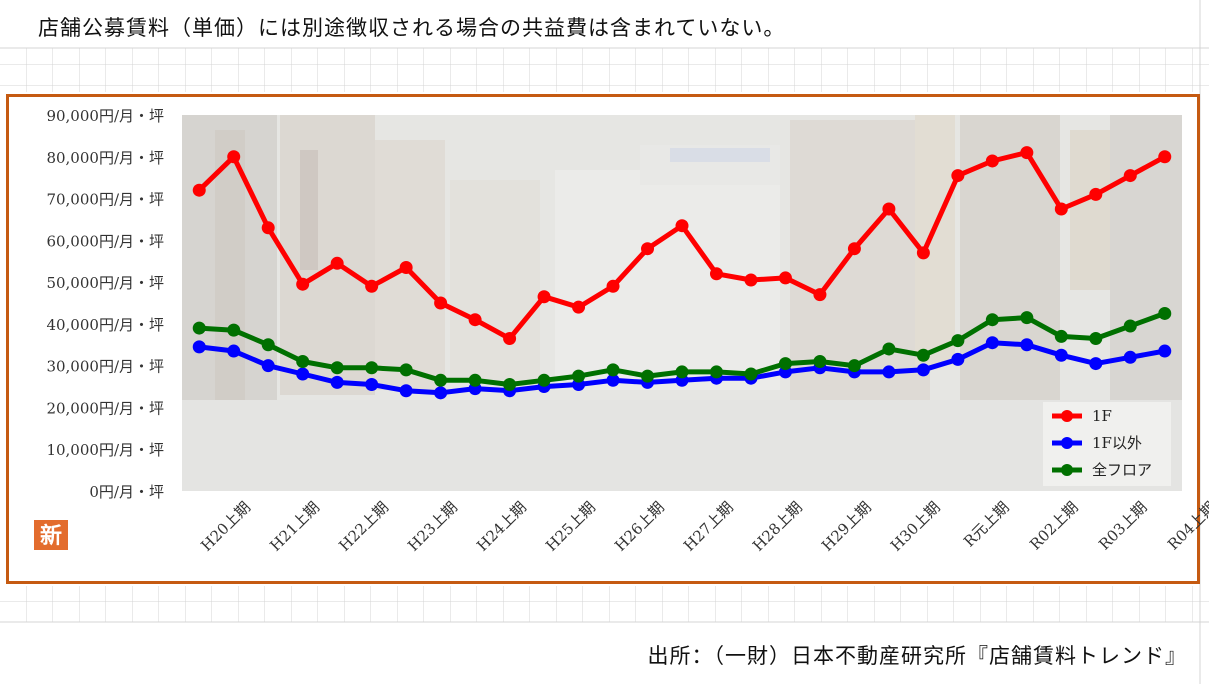  What do you see at coordinates (915, 526) in the screenshot?
I see `x-tick-label: H30上期` at bounding box center [915, 526].